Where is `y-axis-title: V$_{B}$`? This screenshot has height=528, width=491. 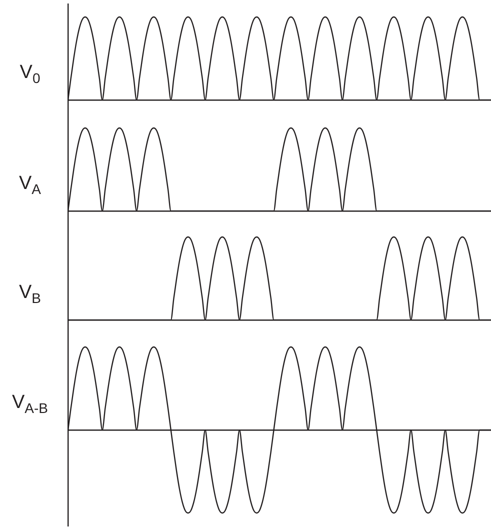
y-axis-title: V$_{B}$ is located at coordinates (30, 294).